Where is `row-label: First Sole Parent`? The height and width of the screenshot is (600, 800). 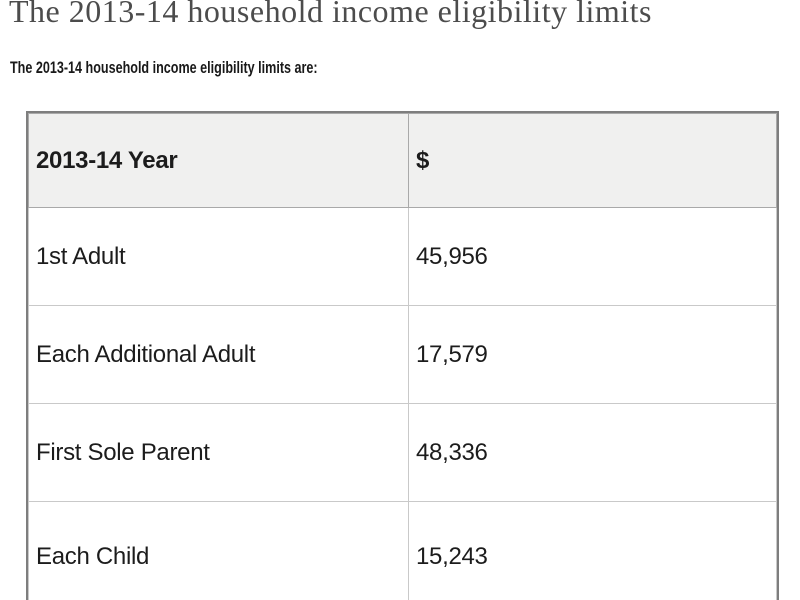 row-label: First Sole Parent is located at coordinates (218, 452).